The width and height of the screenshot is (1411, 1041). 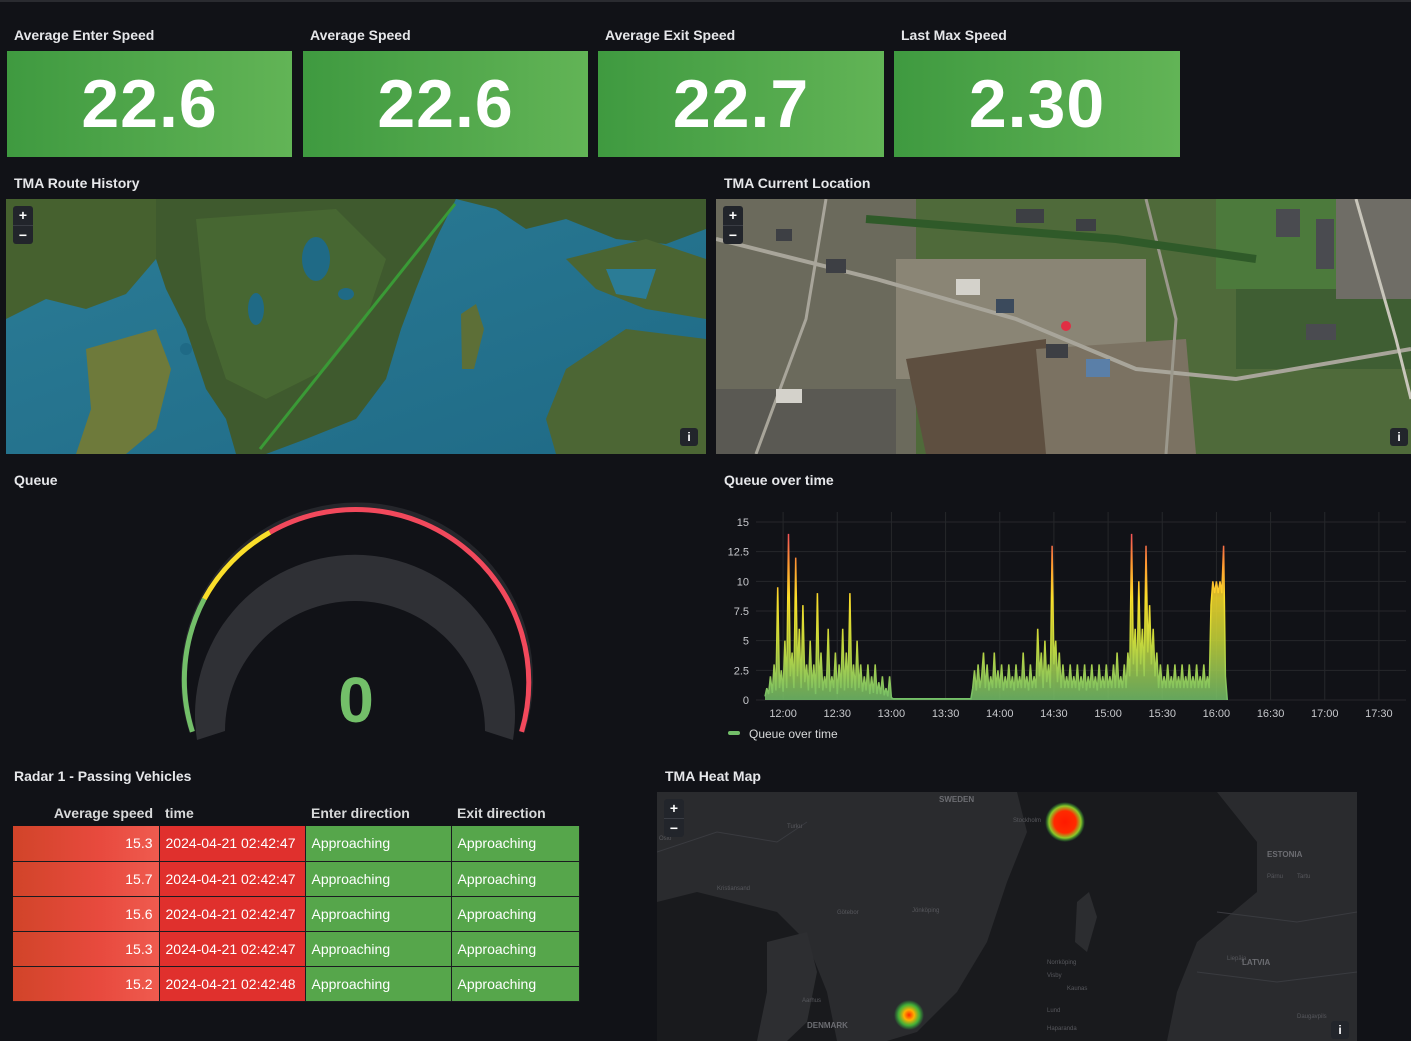 What do you see at coordinates (1000, 714) in the screenshot?
I see `x-tick-label: 14:00` at bounding box center [1000, 714].